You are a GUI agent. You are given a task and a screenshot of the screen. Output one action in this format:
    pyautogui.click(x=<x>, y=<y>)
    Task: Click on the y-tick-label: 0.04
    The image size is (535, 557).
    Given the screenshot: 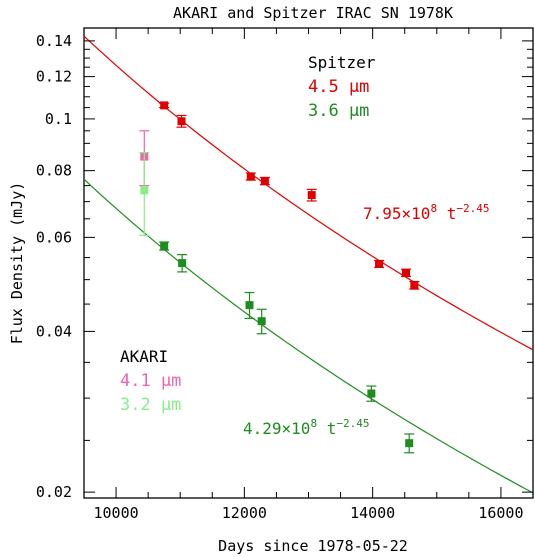 What is the action you would take?
    pyautogui.click(x=54, y=331)
    